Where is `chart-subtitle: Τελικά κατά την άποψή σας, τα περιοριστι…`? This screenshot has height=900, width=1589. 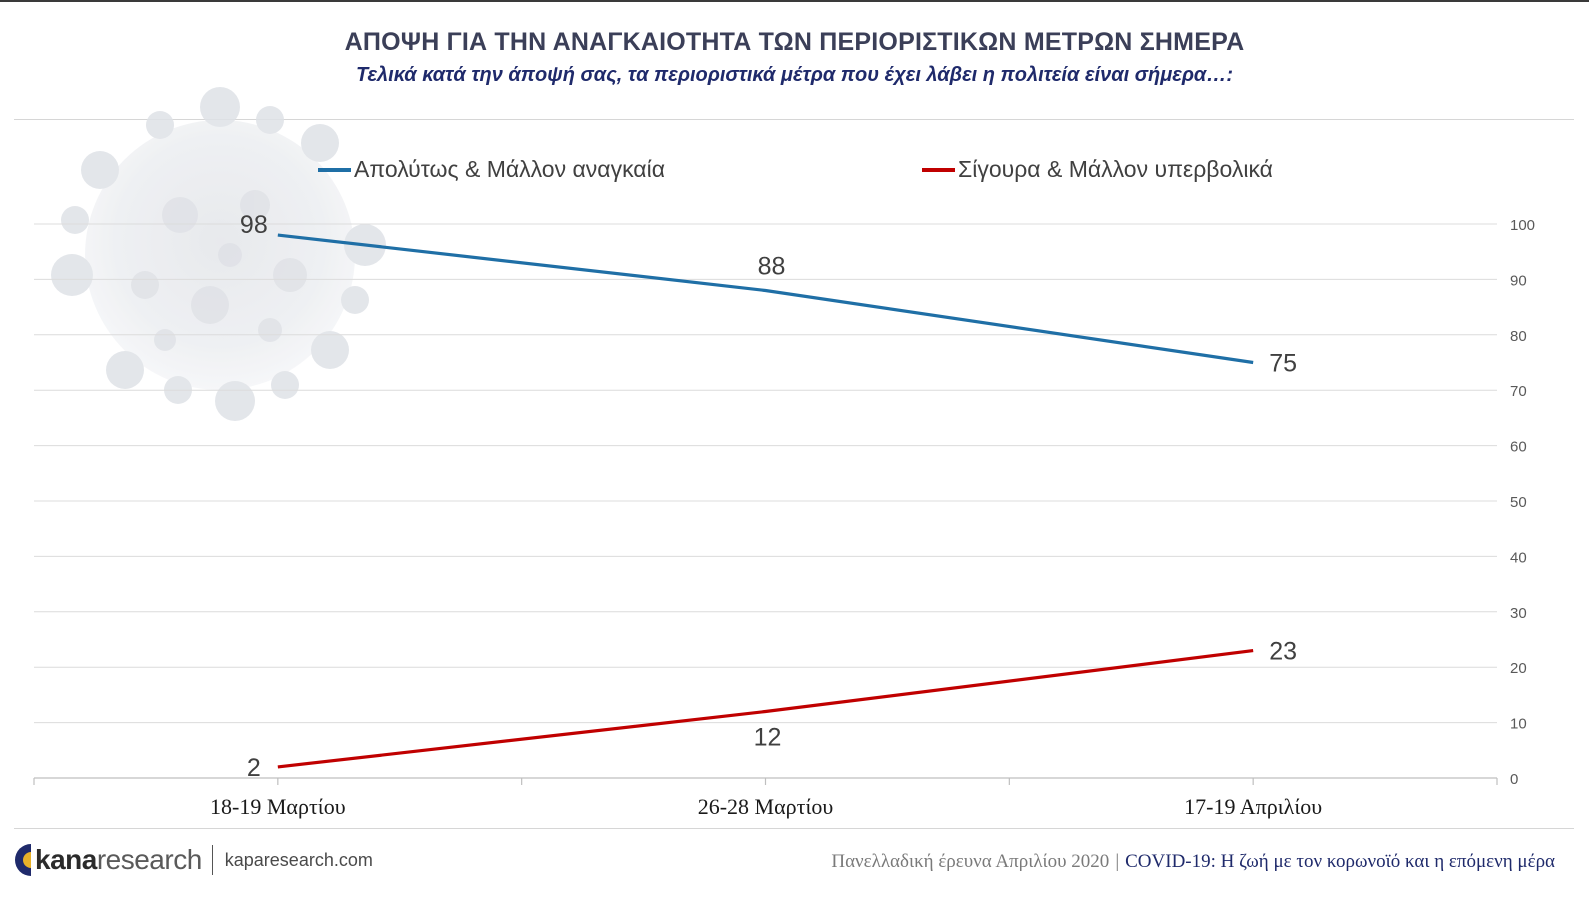
chart-subtitle: Τελικά κατά την άποψή σας, τα περιοριστι… is located at coordinates (794, 75).